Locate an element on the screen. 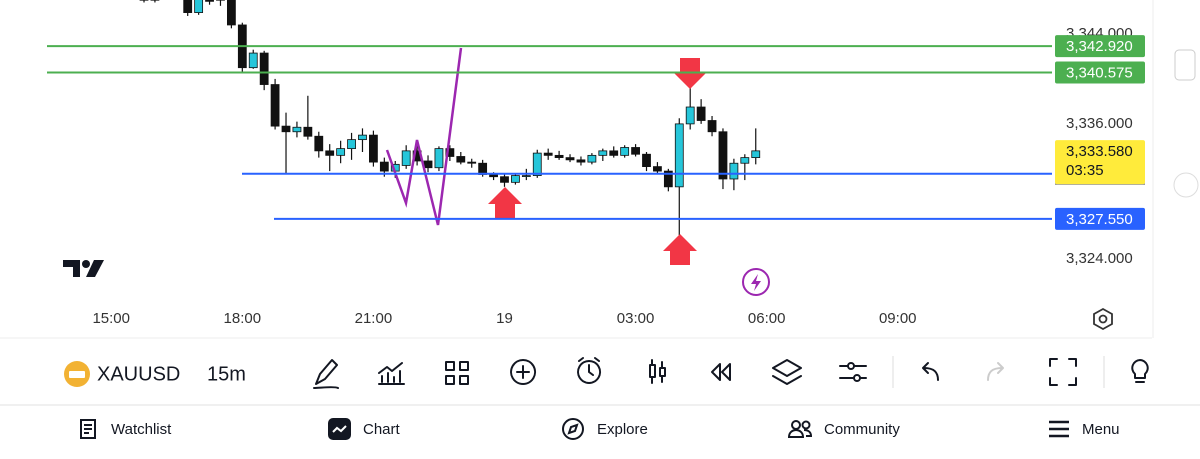 This screenshot has width=1200, height=459. side-handle is located at coordinates (1185, 65).